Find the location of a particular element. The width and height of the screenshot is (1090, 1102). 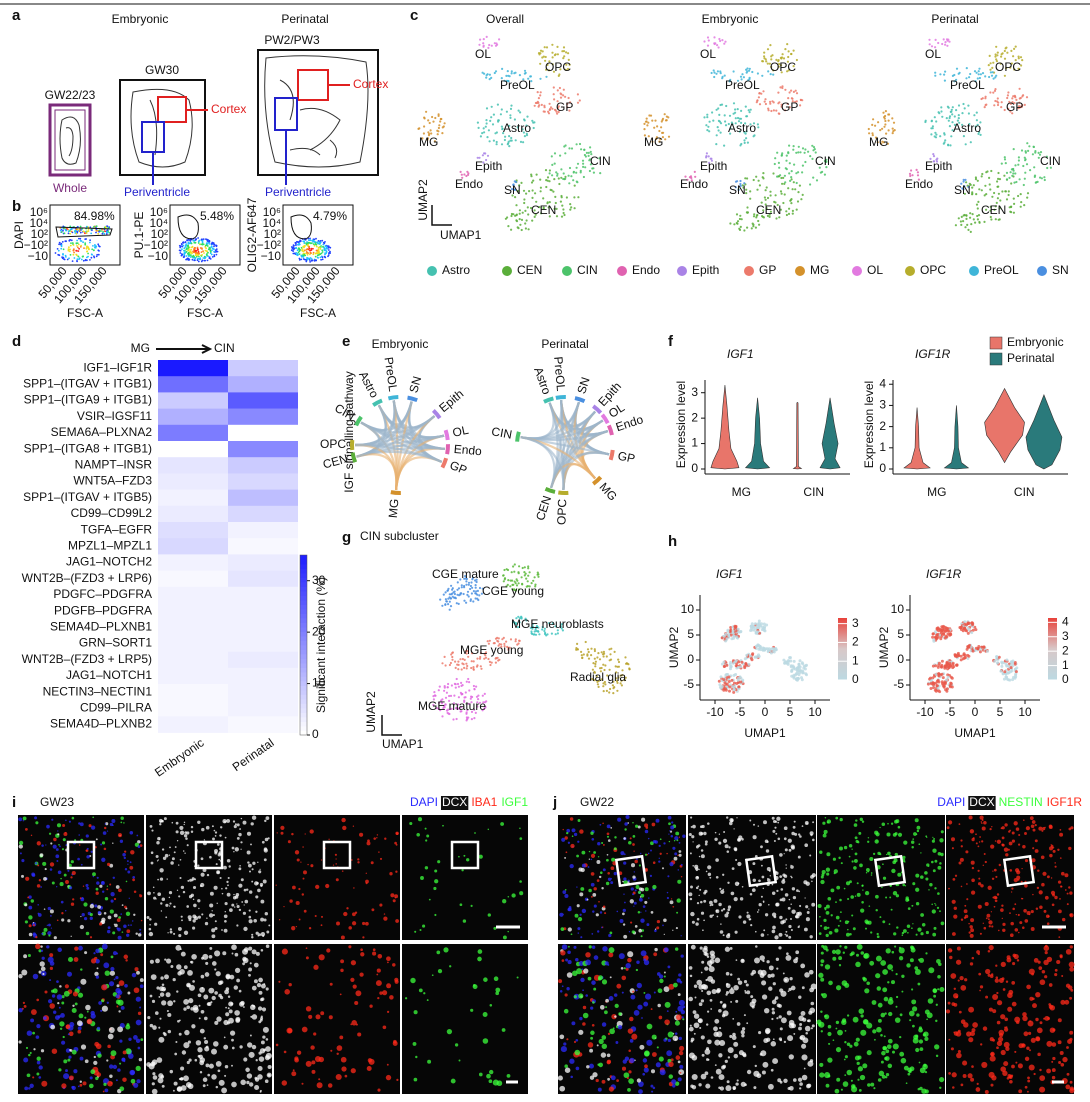

x-tick-label: -5 is located at coordinates (950, 712).